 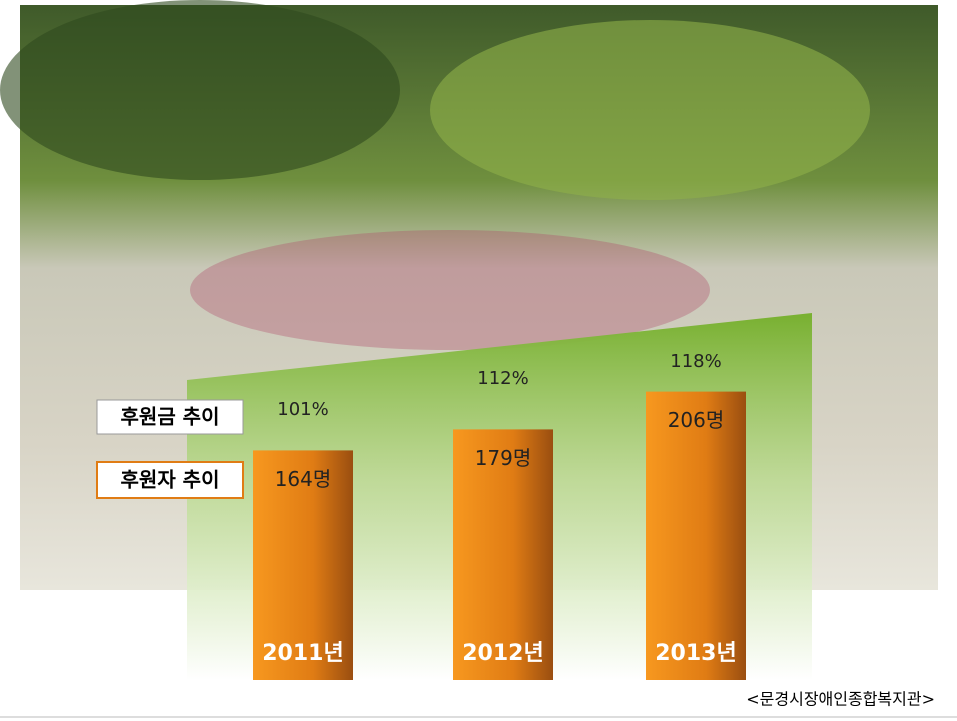 I want to click on x-tick-label: 2011년, so click(x=302, y=653).